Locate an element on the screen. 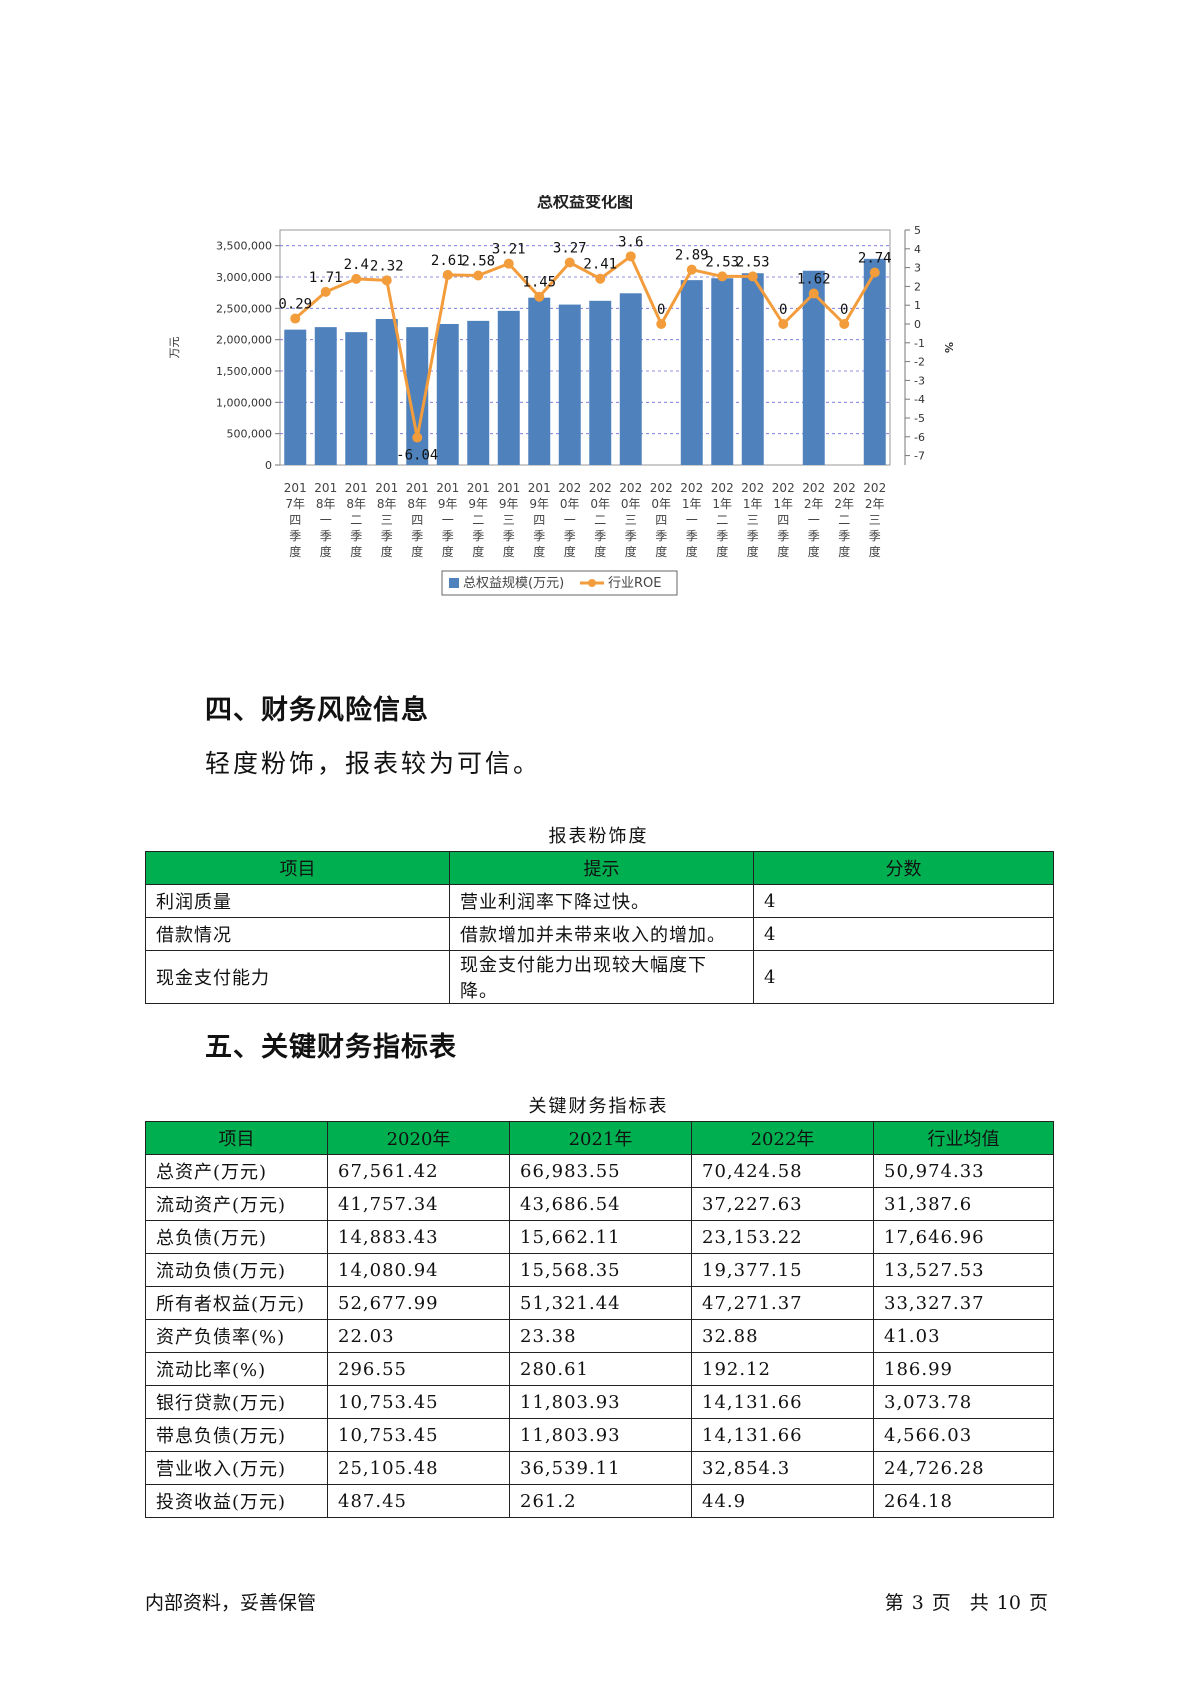  y-tick-label: 1,500,000 is located at coordinates (244, 371).